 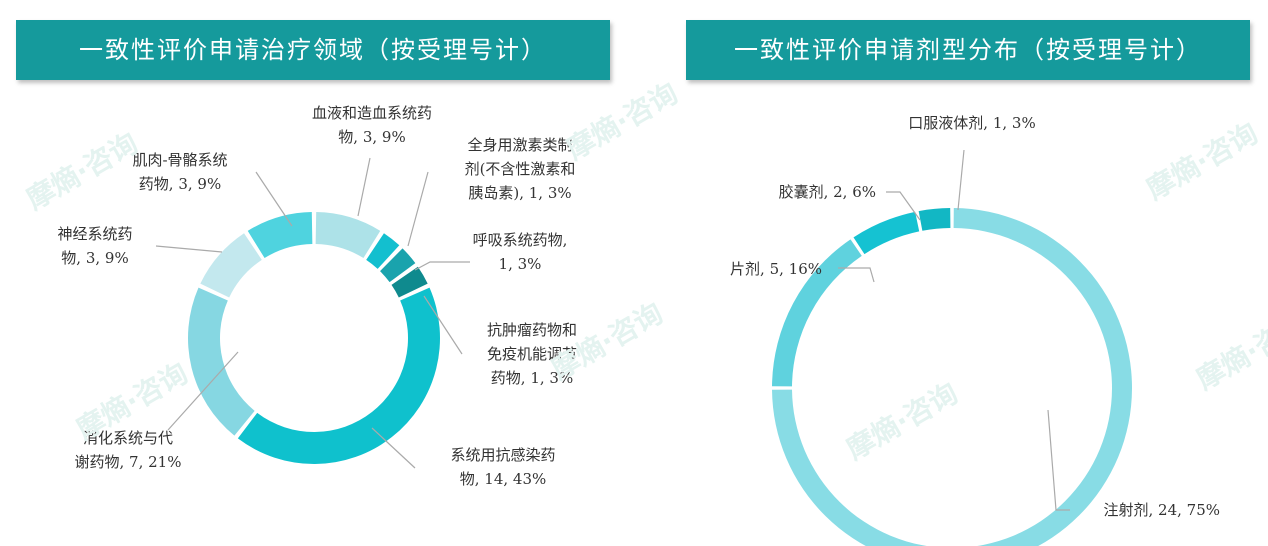 I want to click on slice-label-line: 1, 3%, so click(x=520, y=264).